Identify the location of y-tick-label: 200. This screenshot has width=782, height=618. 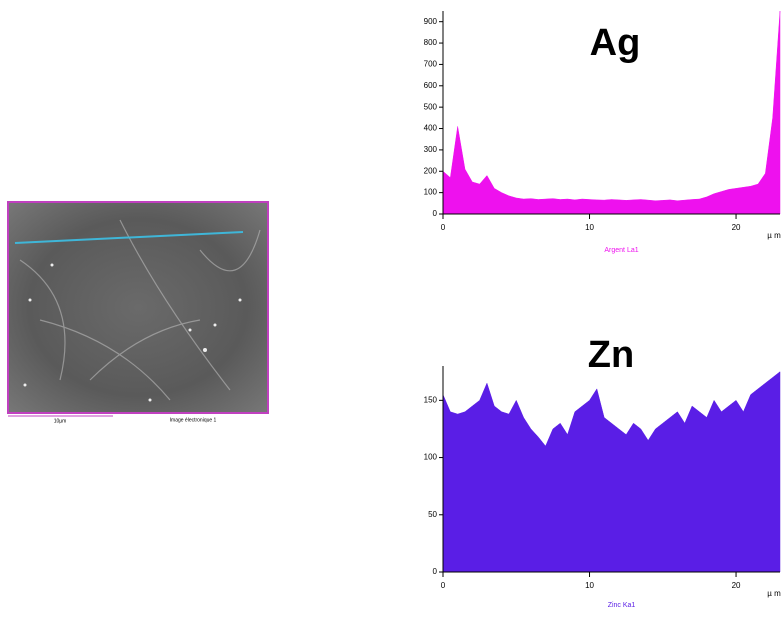
(431, 170).